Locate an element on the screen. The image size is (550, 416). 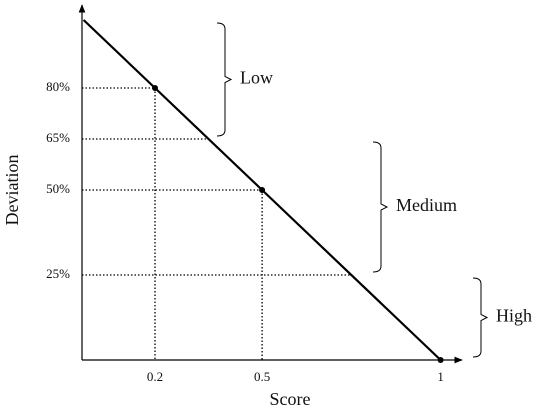
x-tick-label: 0.2 is located at coordinates (155, 376).